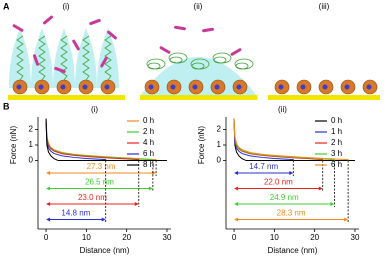 Image resolution: width=387 pixels, height=278 pixels. What do you see at coordinates (6, 106) in the screenshot?
I see `panel-label: B` at bounding box center [6, 106].